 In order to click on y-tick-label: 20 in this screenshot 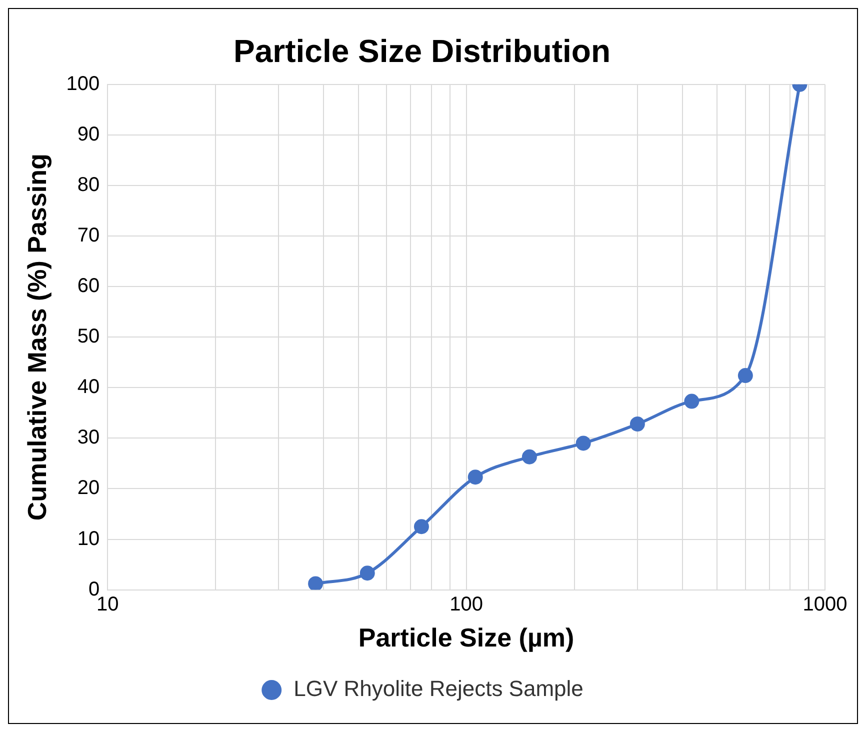, I will do `click(88, 488)`.